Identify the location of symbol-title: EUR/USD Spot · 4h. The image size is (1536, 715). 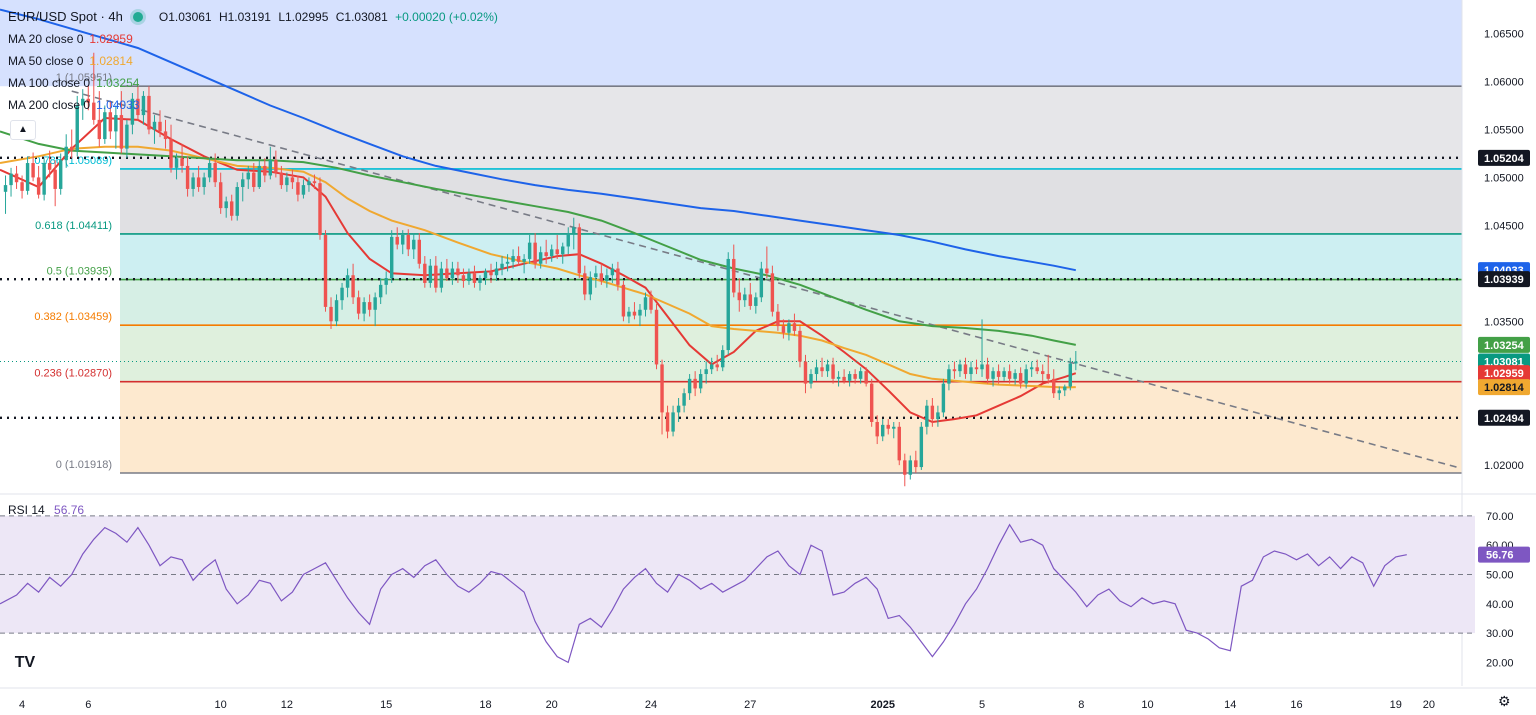
(65, 16).